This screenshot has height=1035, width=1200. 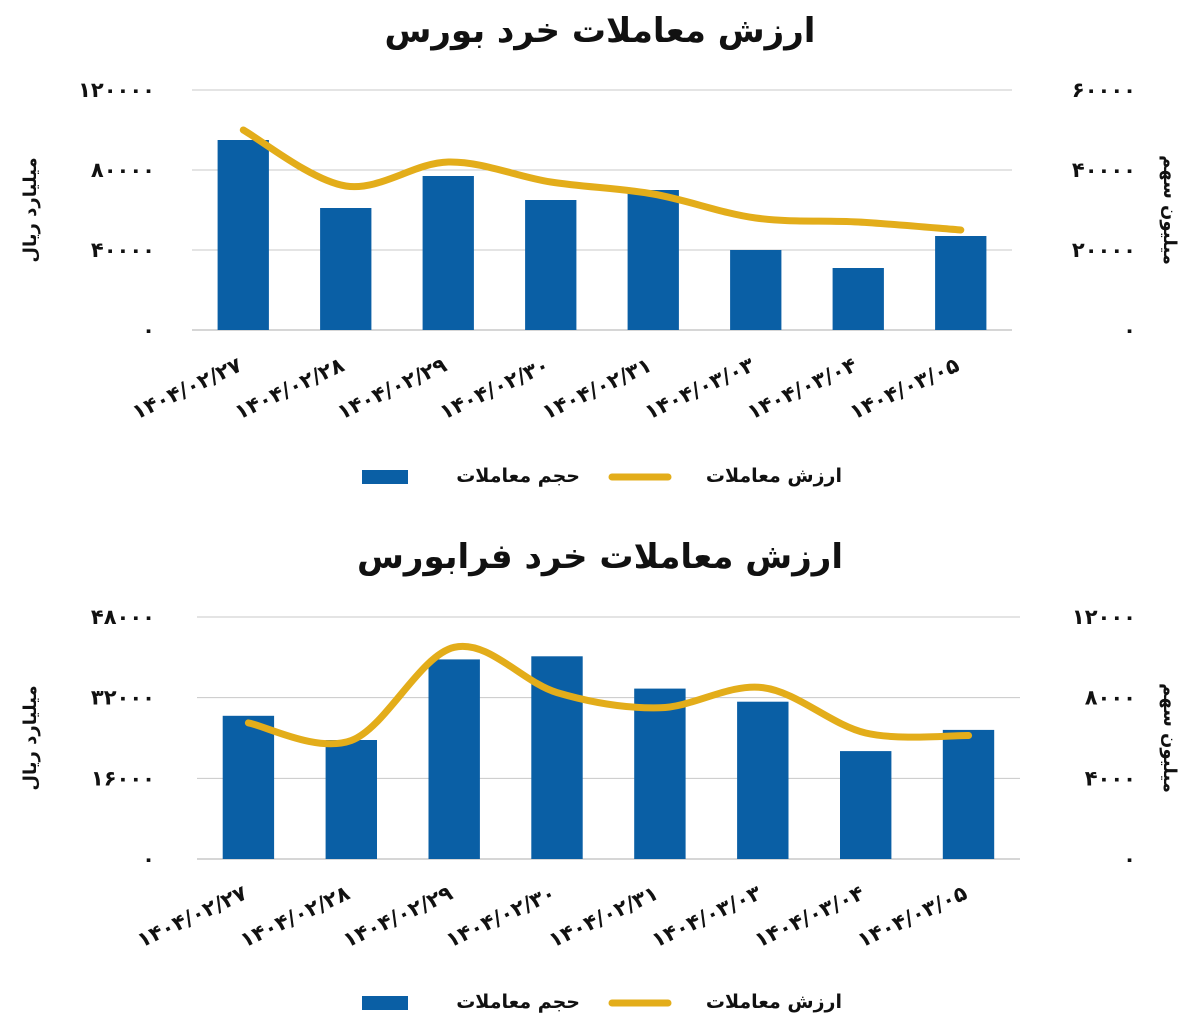 What do you see at coordinates (116, 90) in the screenshot?
I see `y-left-tick-label: ۱۲۰۰۰۰` at bounding box center [116, 90].